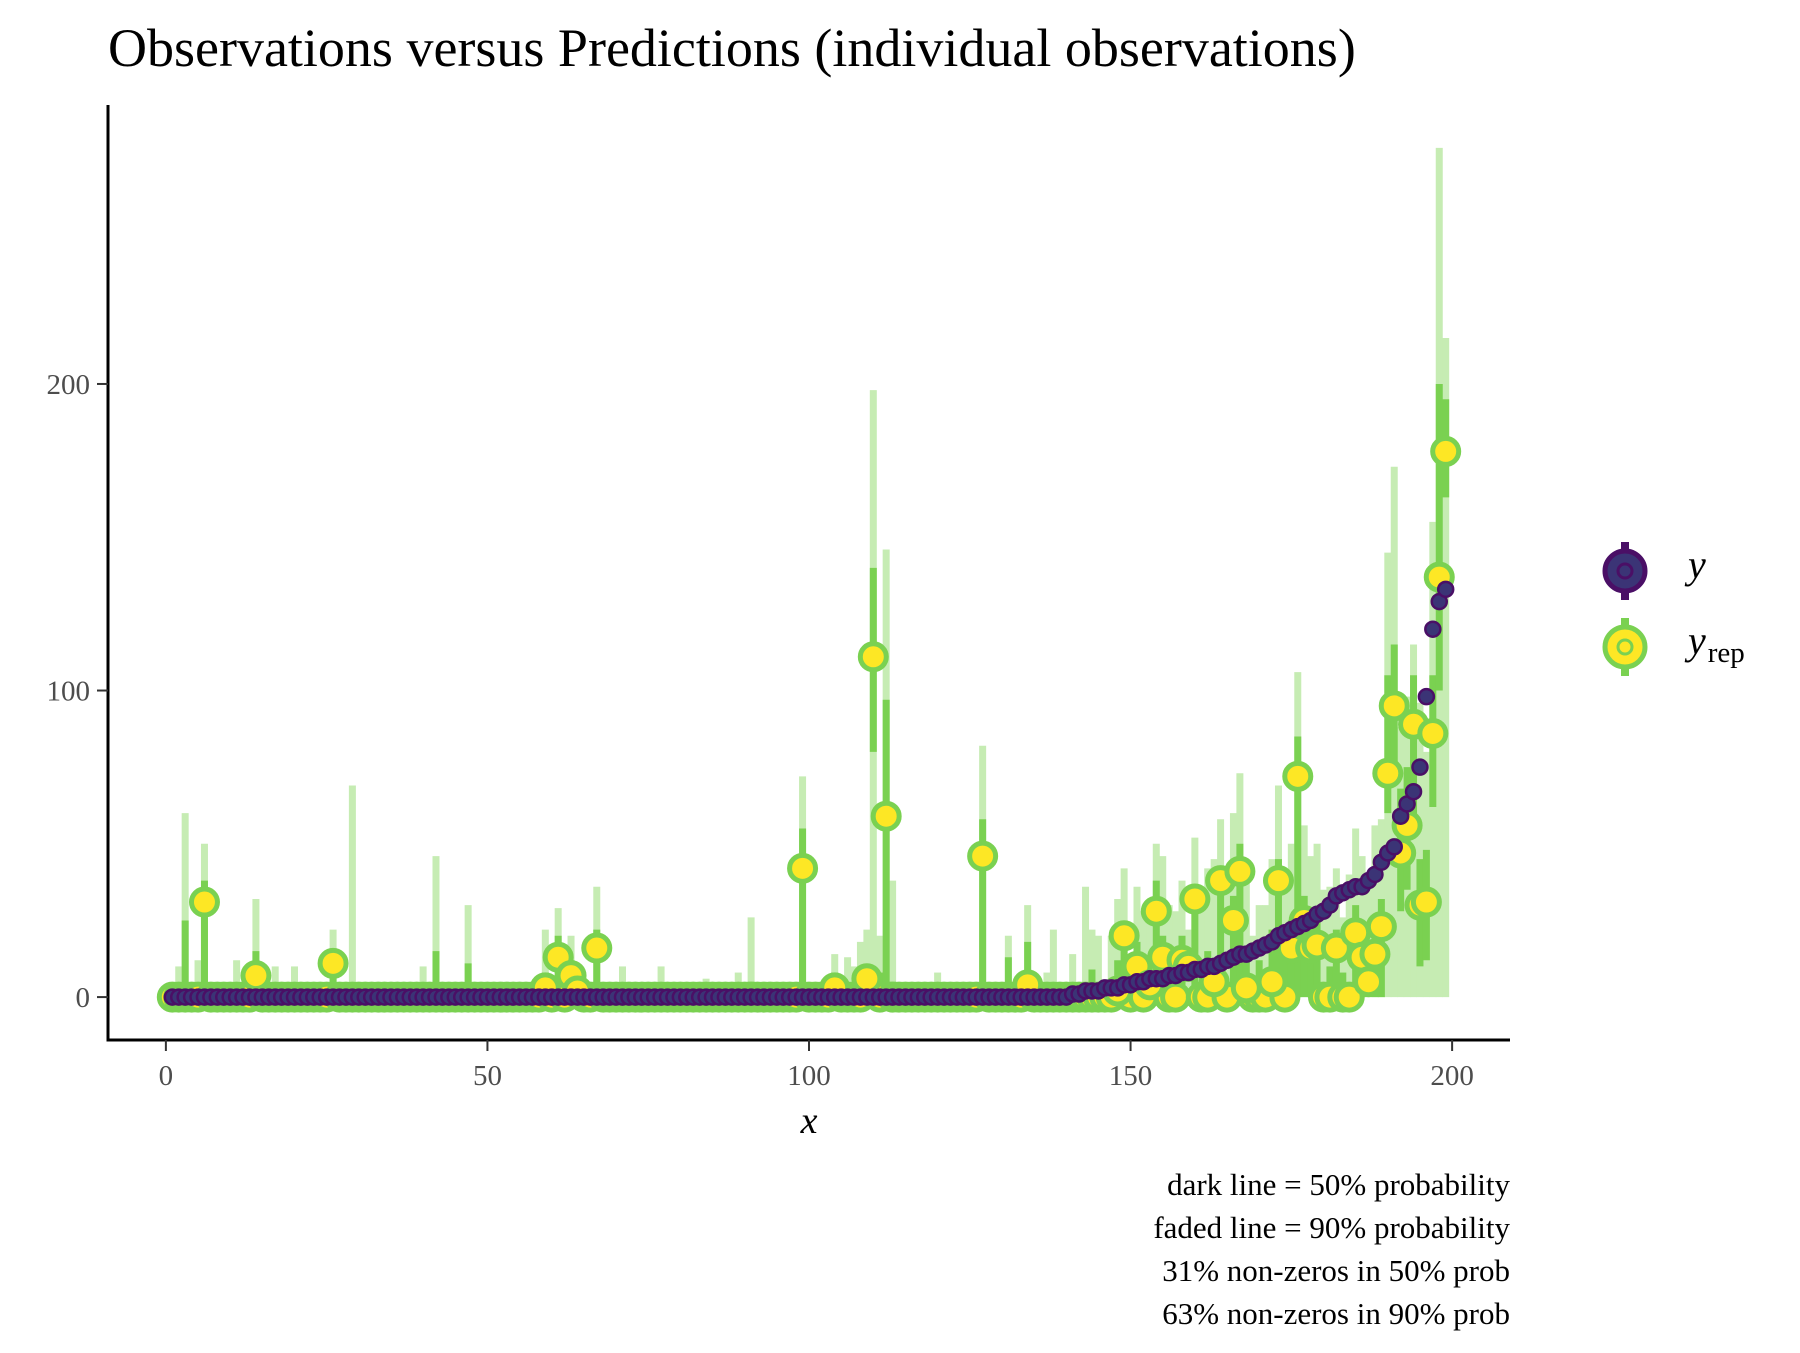 The height and width of the screenshot is (1353, 1800). Describe the element at coordinates (1654, 571) in the screenshot. I see `legend-item-y: y` at that location.